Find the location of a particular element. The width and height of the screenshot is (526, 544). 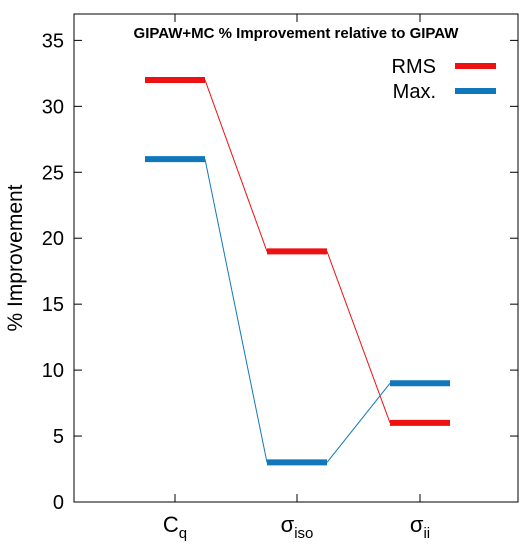

y-tick-label: 15 is located at coordinates (53, 305).